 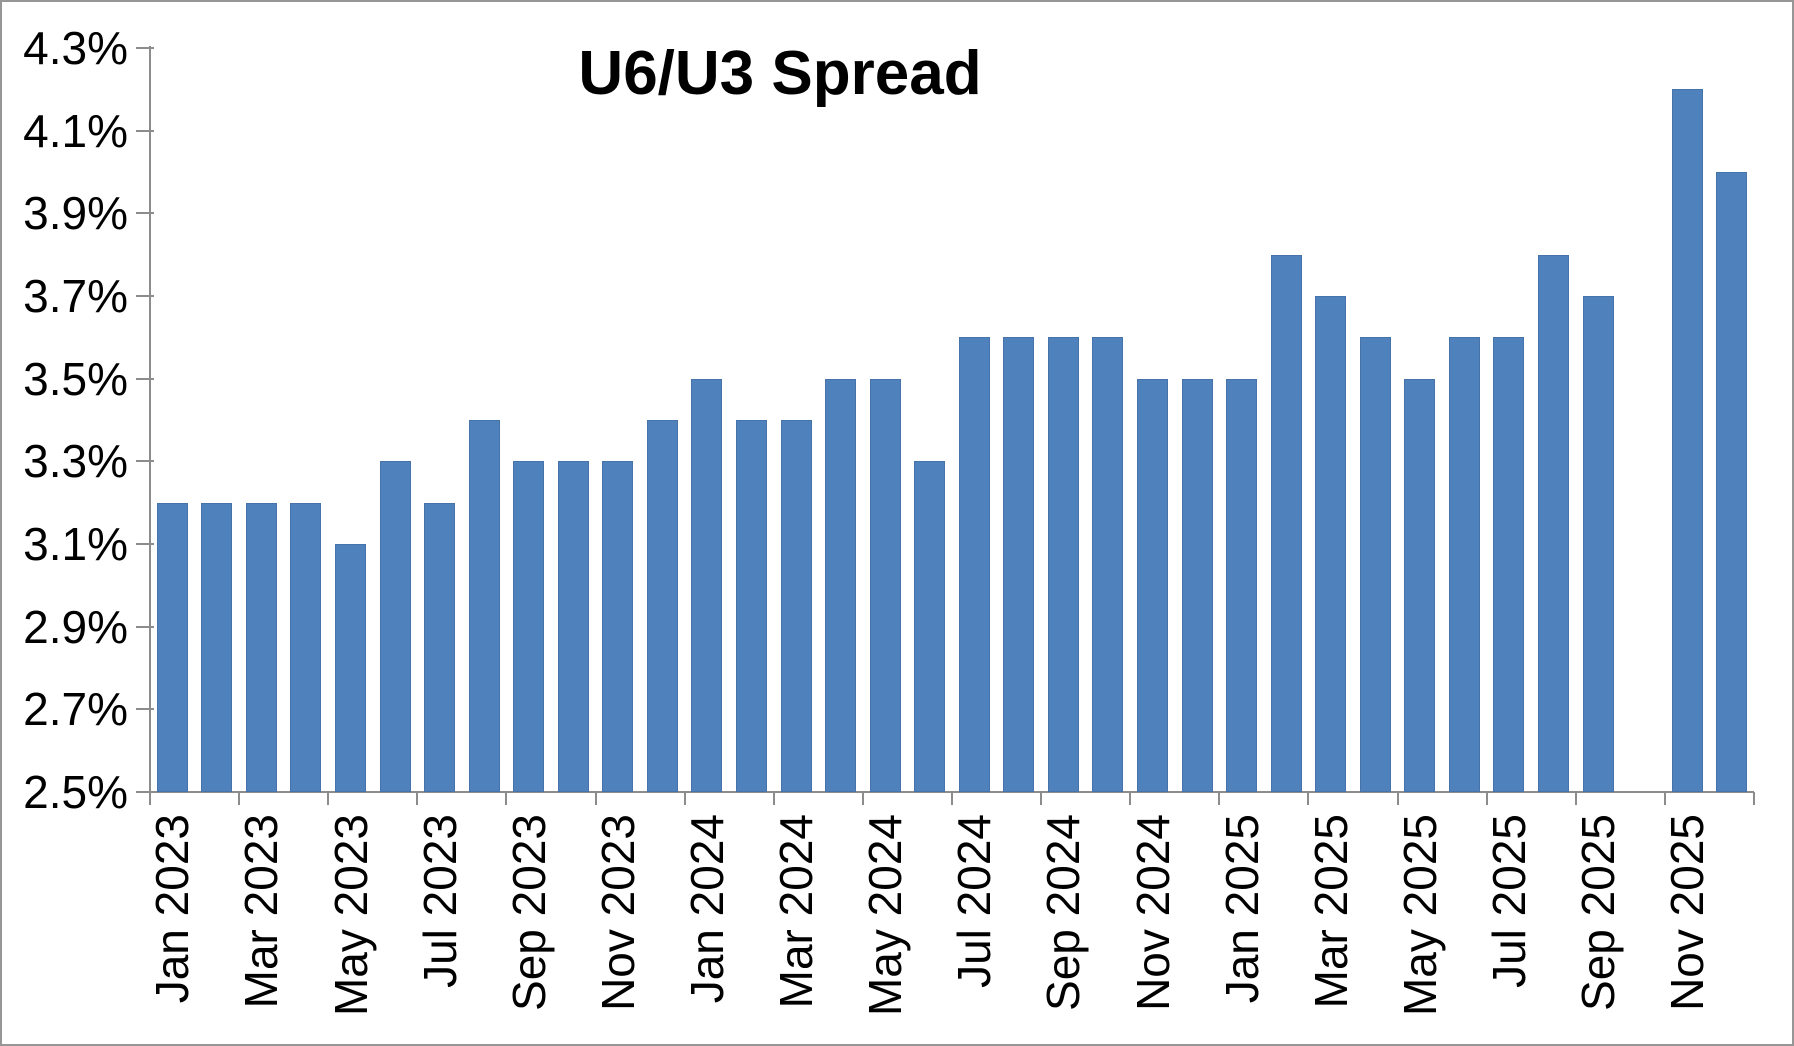 I want to click on bar-sep-2025, so click(x=1598, y=544).